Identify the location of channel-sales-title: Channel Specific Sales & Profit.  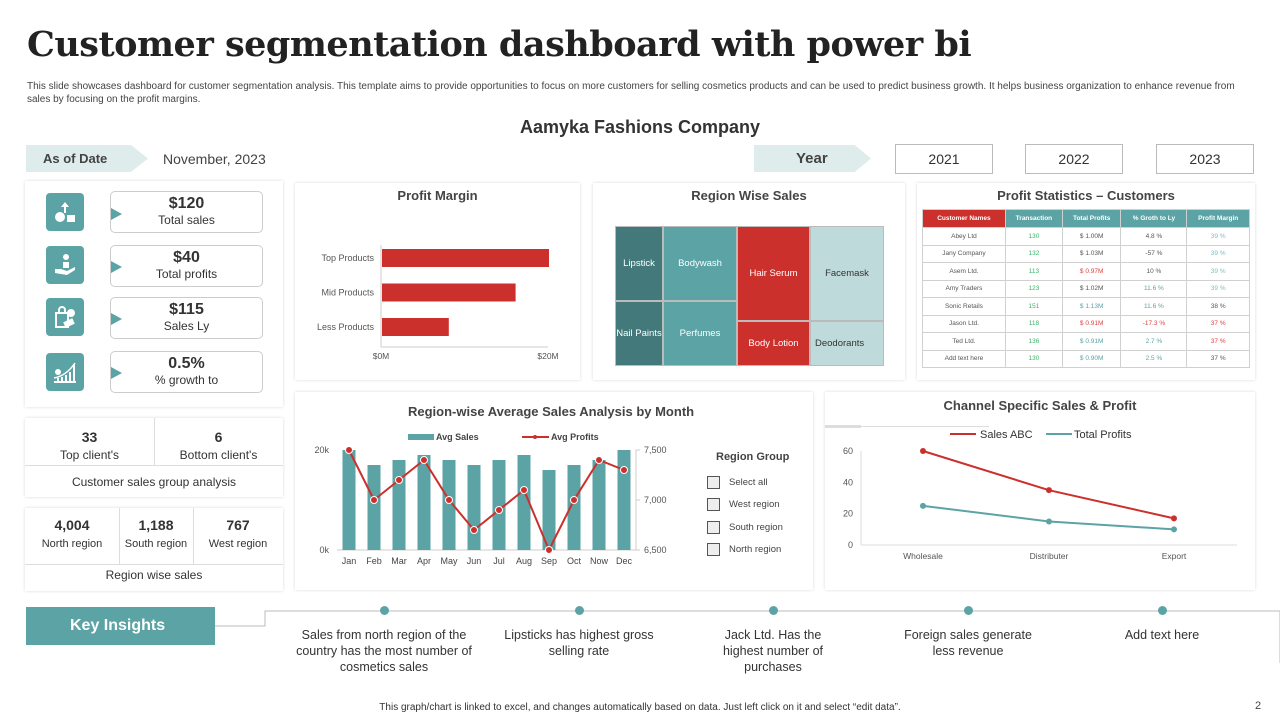
(1040, 405).